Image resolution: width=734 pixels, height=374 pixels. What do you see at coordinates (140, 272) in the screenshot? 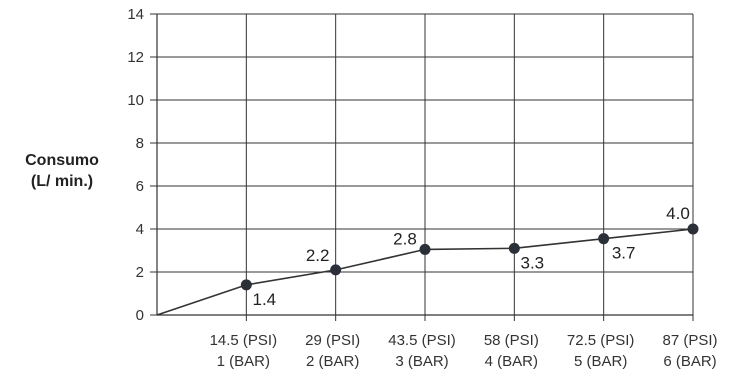
I see `y-tick-label: 2` at bounding box center [140, 272].